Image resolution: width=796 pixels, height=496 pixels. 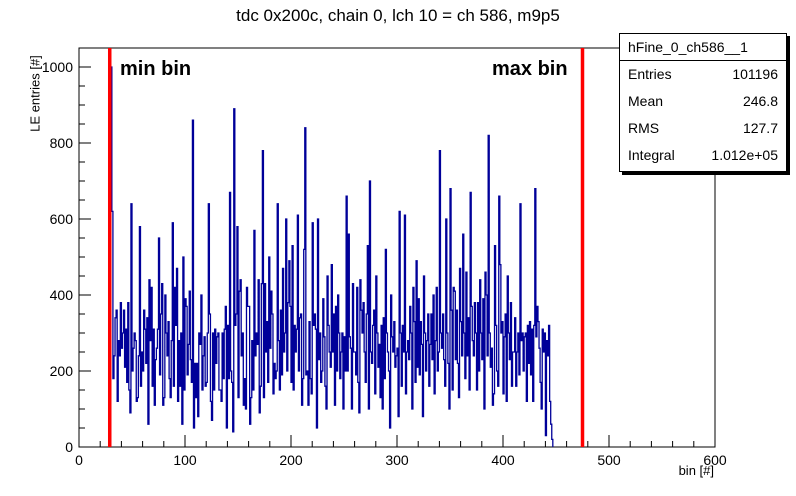 What do you see at coordinates (609, 460) in the screenshot?
I see `x-tick-label: 500` at bounding box center [609, 460].